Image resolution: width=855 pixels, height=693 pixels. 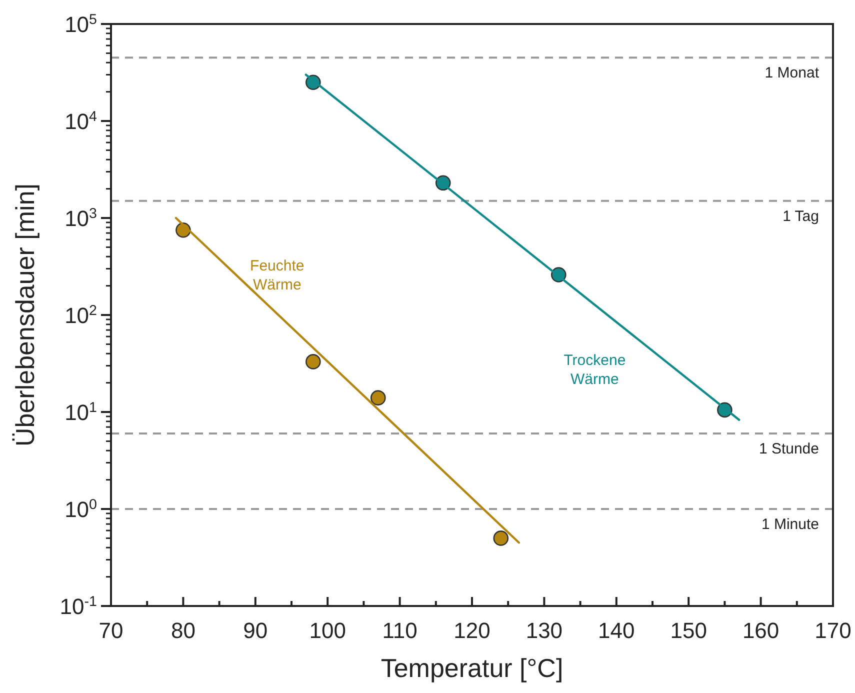 I want to click on ref-line-label: 1 Stunde, so click(x=788, y=449).